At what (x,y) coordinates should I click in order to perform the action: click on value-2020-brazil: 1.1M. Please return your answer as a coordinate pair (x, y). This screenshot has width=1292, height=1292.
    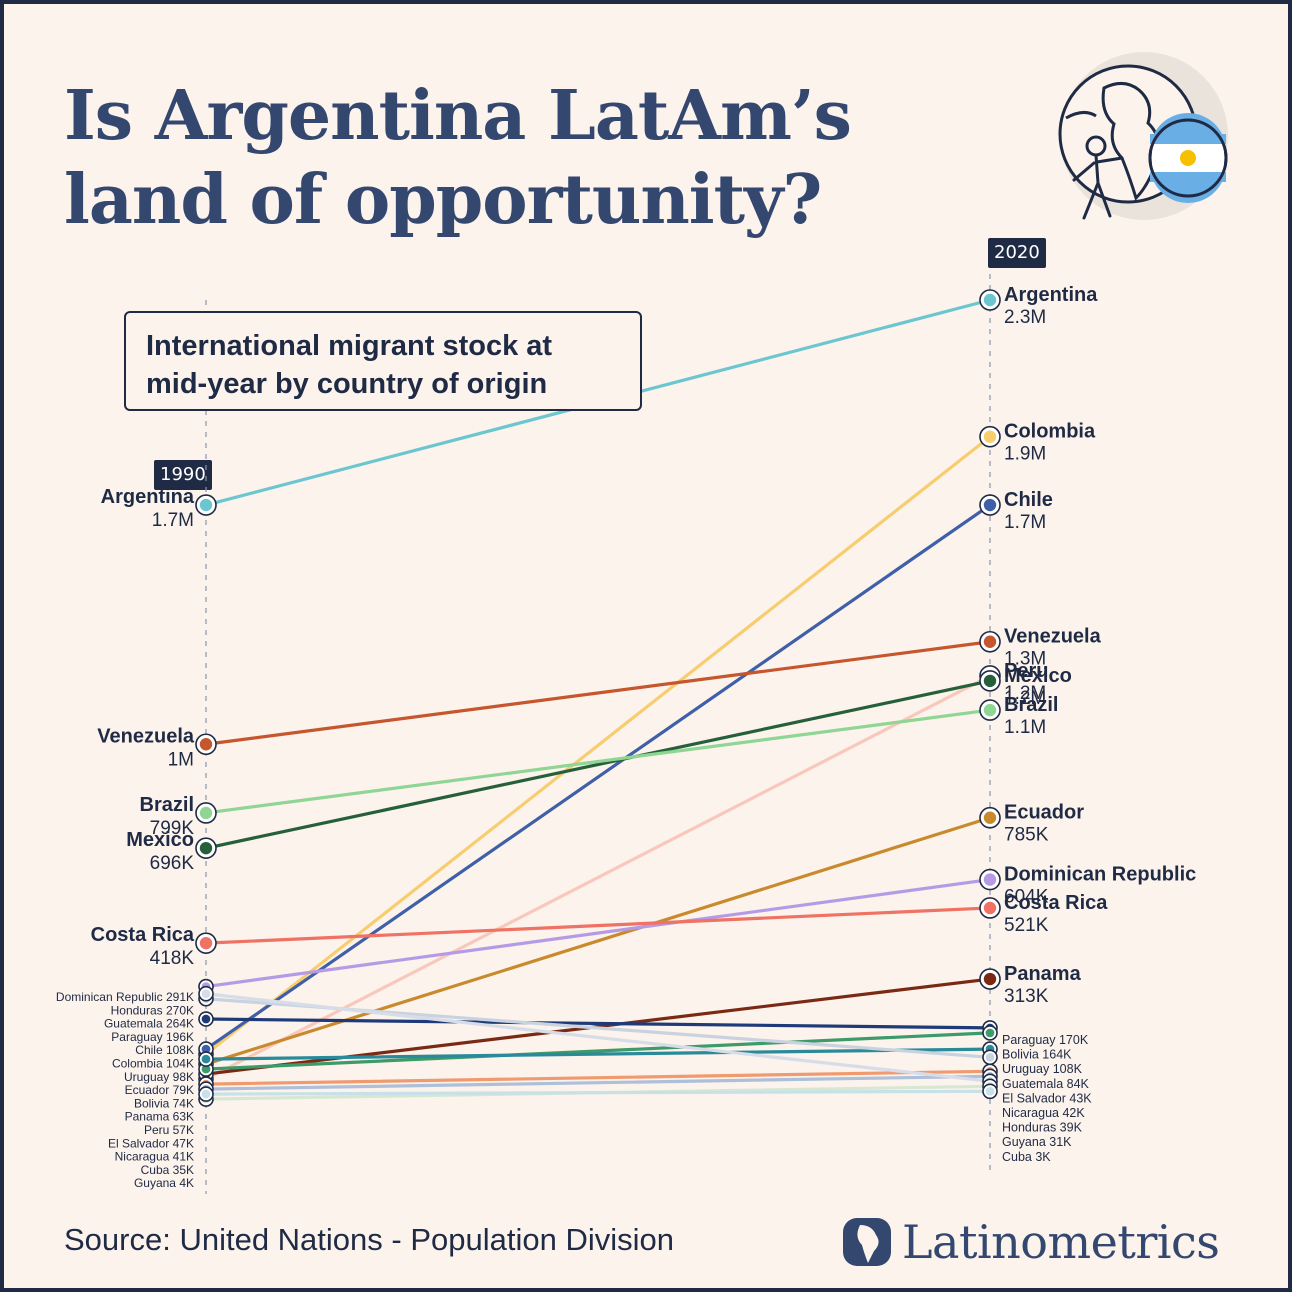
    Looking at the image, I should click on (1025, 727).